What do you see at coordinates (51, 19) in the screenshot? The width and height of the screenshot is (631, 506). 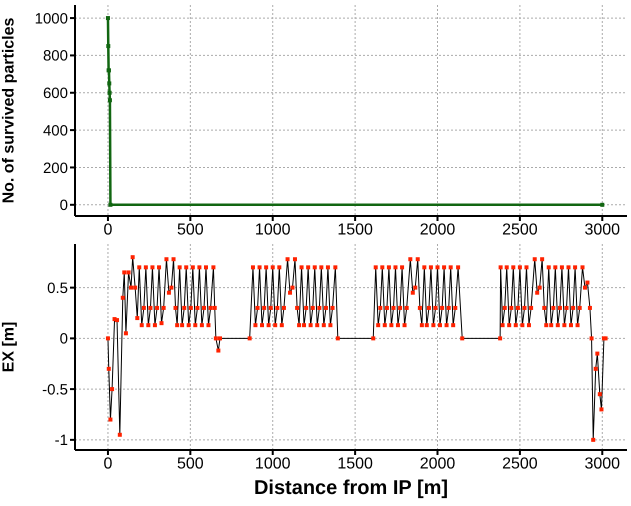 I see `y-tick-label: 1000` at bounding box center [51, 19].